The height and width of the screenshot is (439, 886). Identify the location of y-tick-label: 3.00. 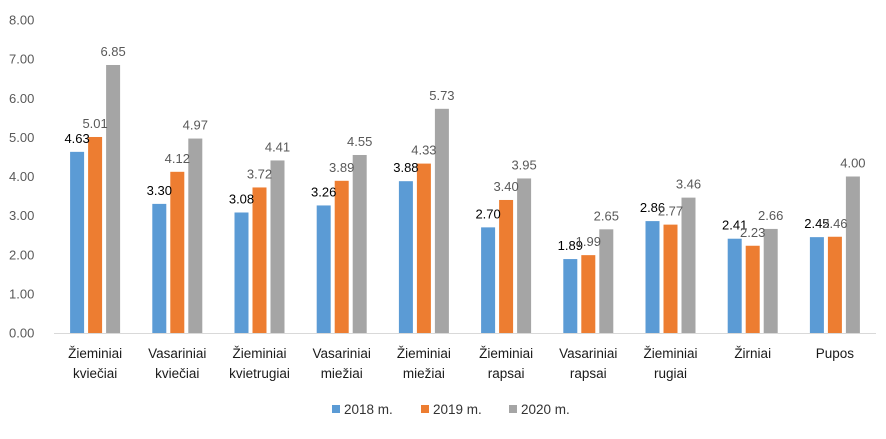
(21, 215).